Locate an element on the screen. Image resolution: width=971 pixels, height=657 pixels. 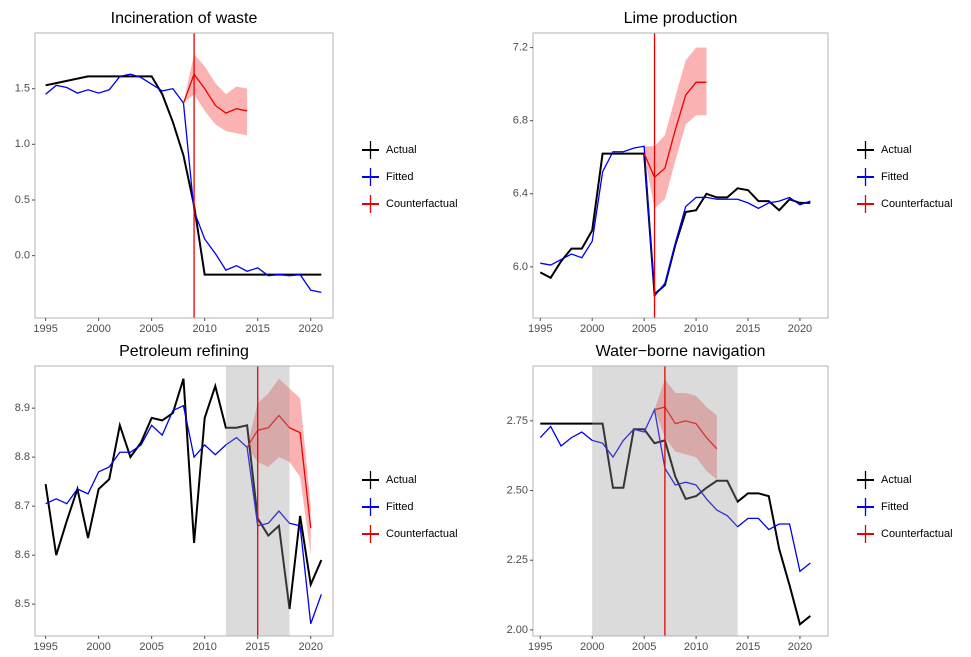
y-tick-label: 6.4 is located at coordinates (520, 194).